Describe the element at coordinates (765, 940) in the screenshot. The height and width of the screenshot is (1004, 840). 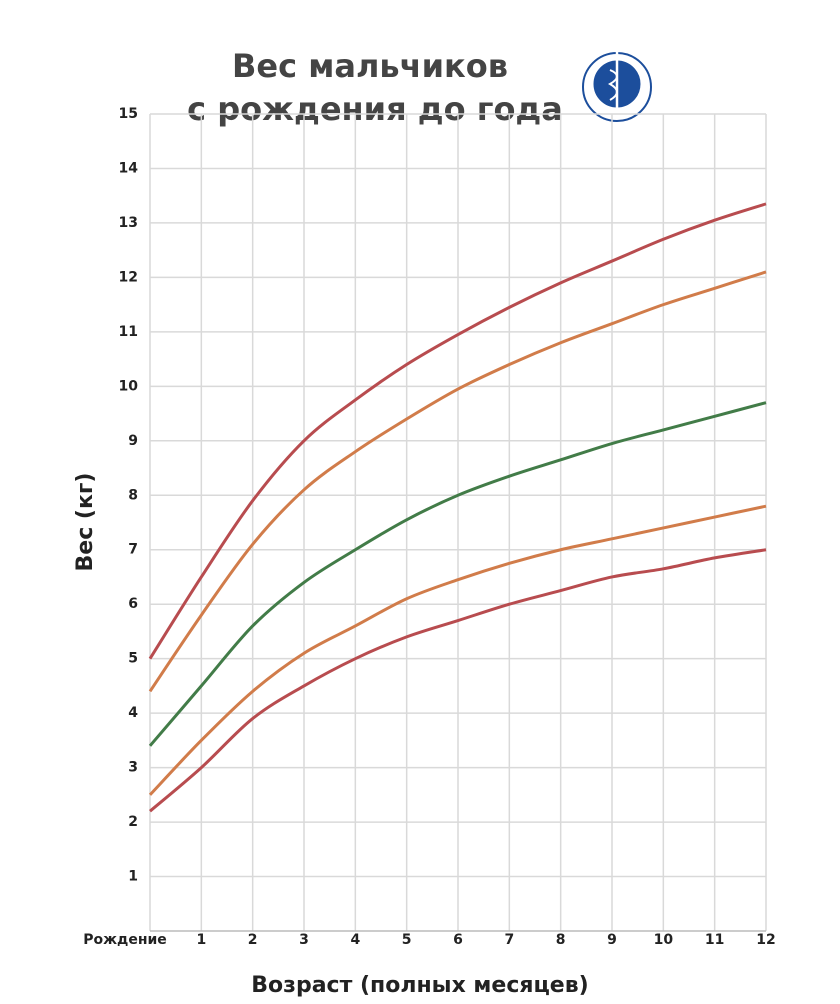
I see `x-tick-label: 12` at that location.